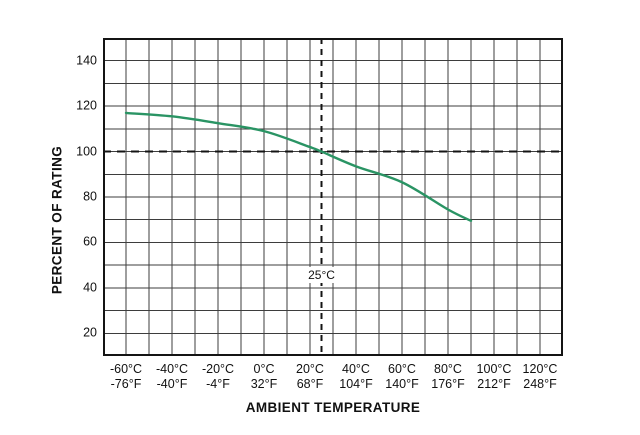 This screenshot has height=435, width=640. Describe the element at coordinates (356, 384) in the screenshot. I see `x-tick-fahrenheit: 104°F` at that location.